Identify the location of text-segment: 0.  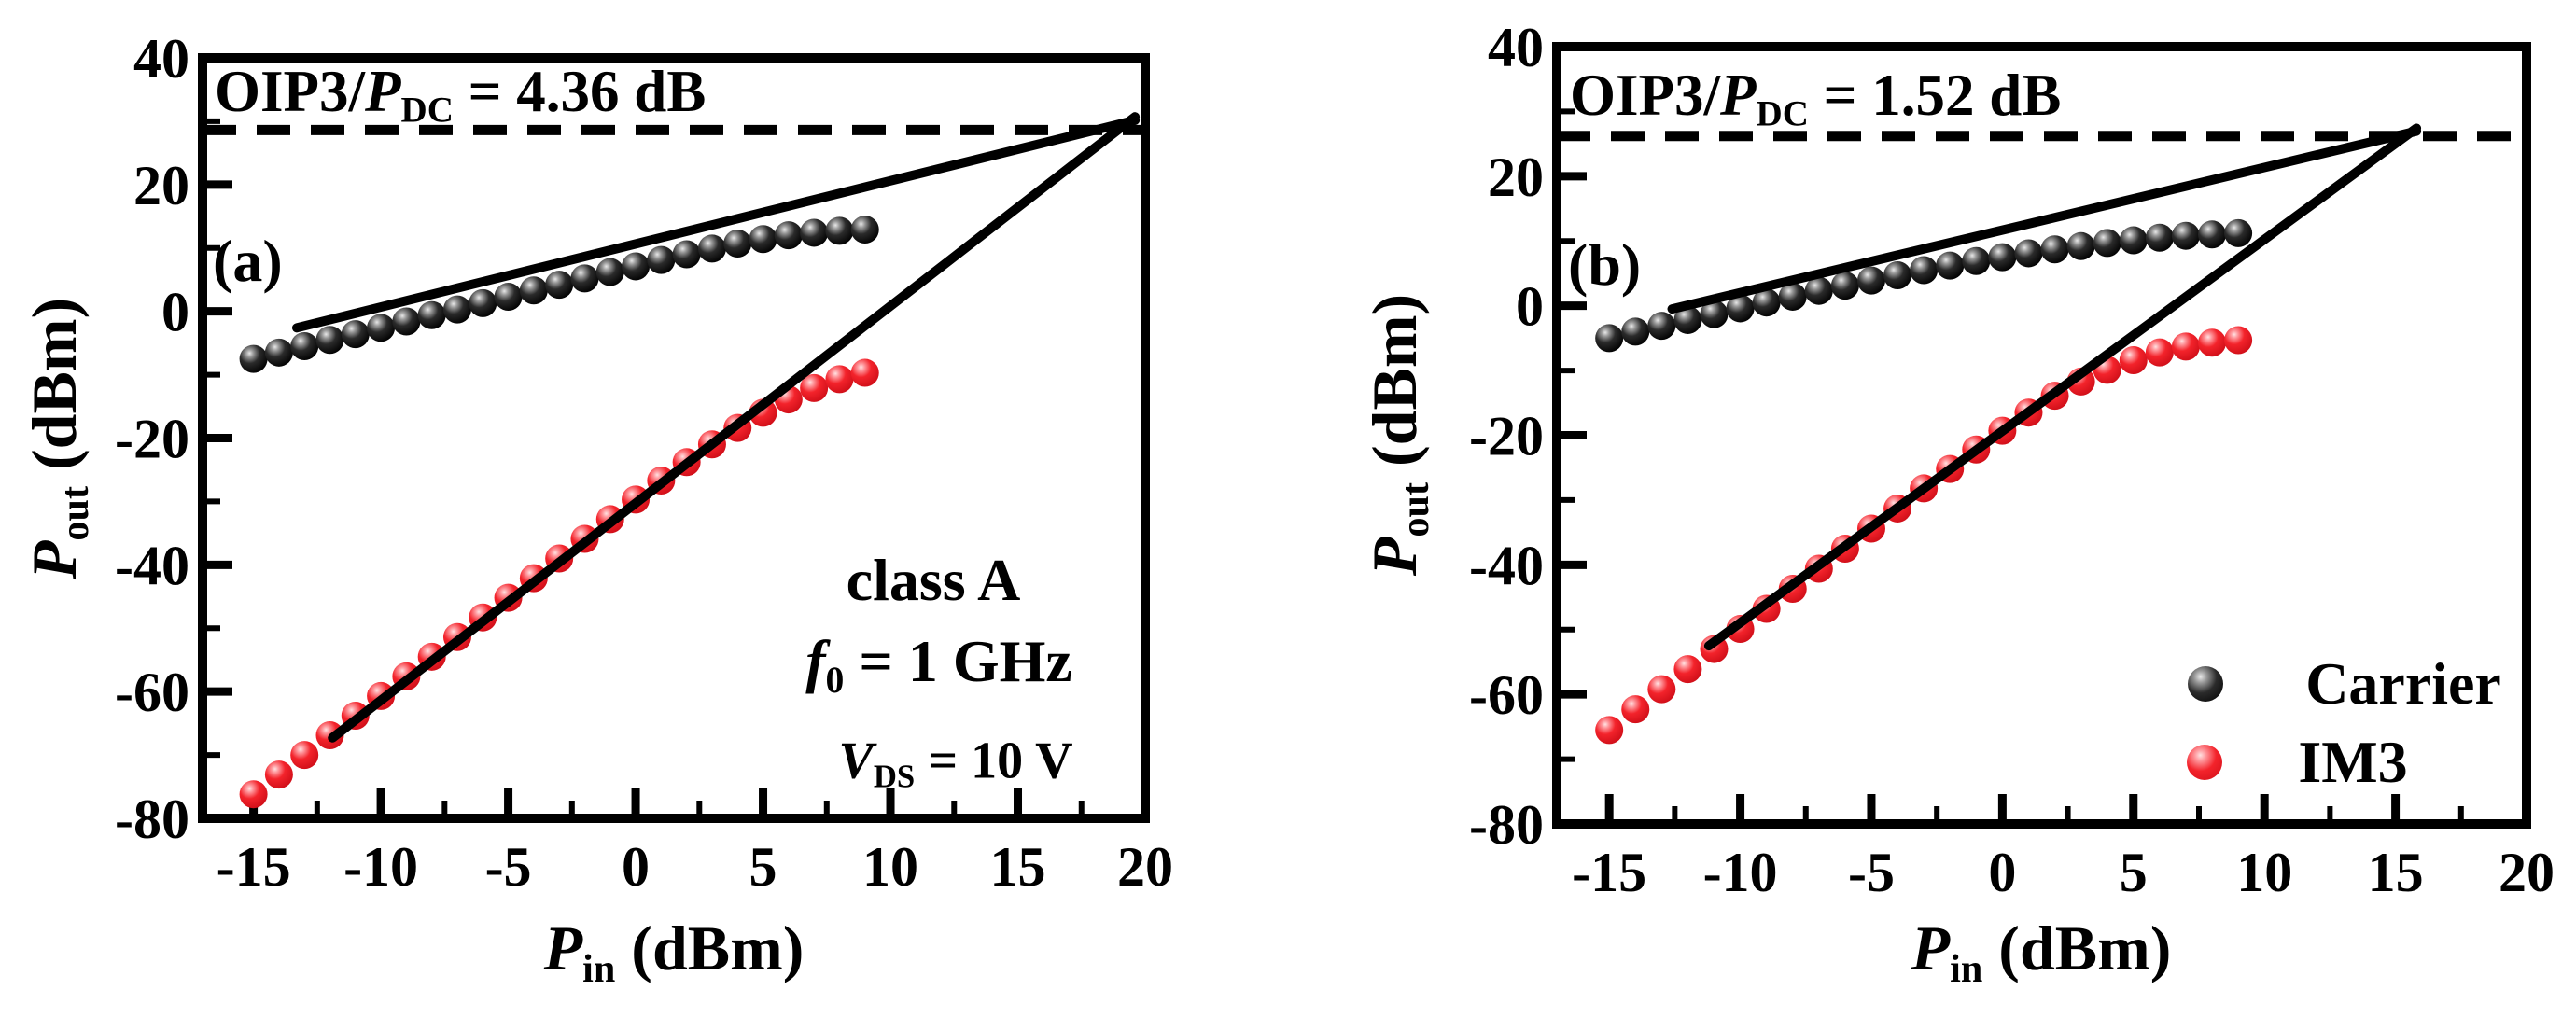
(835, 680).